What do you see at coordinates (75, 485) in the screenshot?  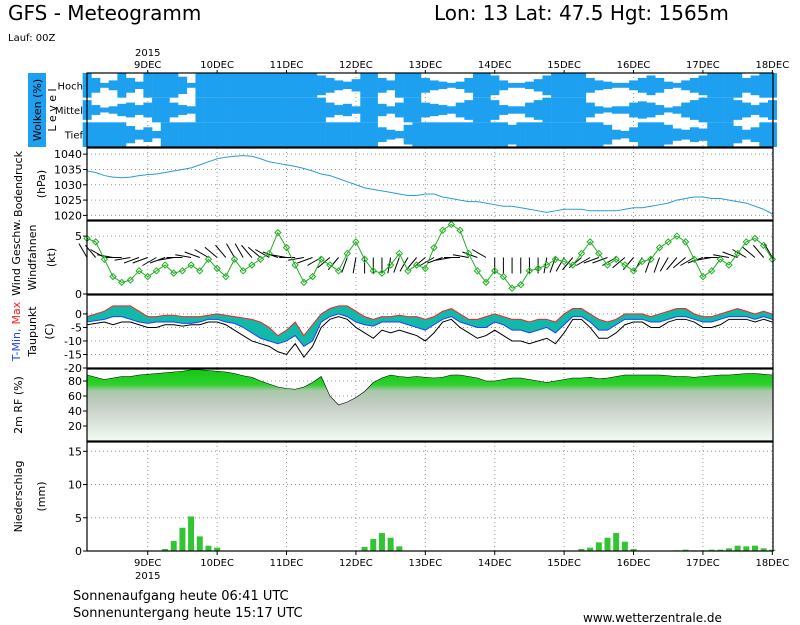 I see `y-tick-label: 10` at bounding box center [75, 485].